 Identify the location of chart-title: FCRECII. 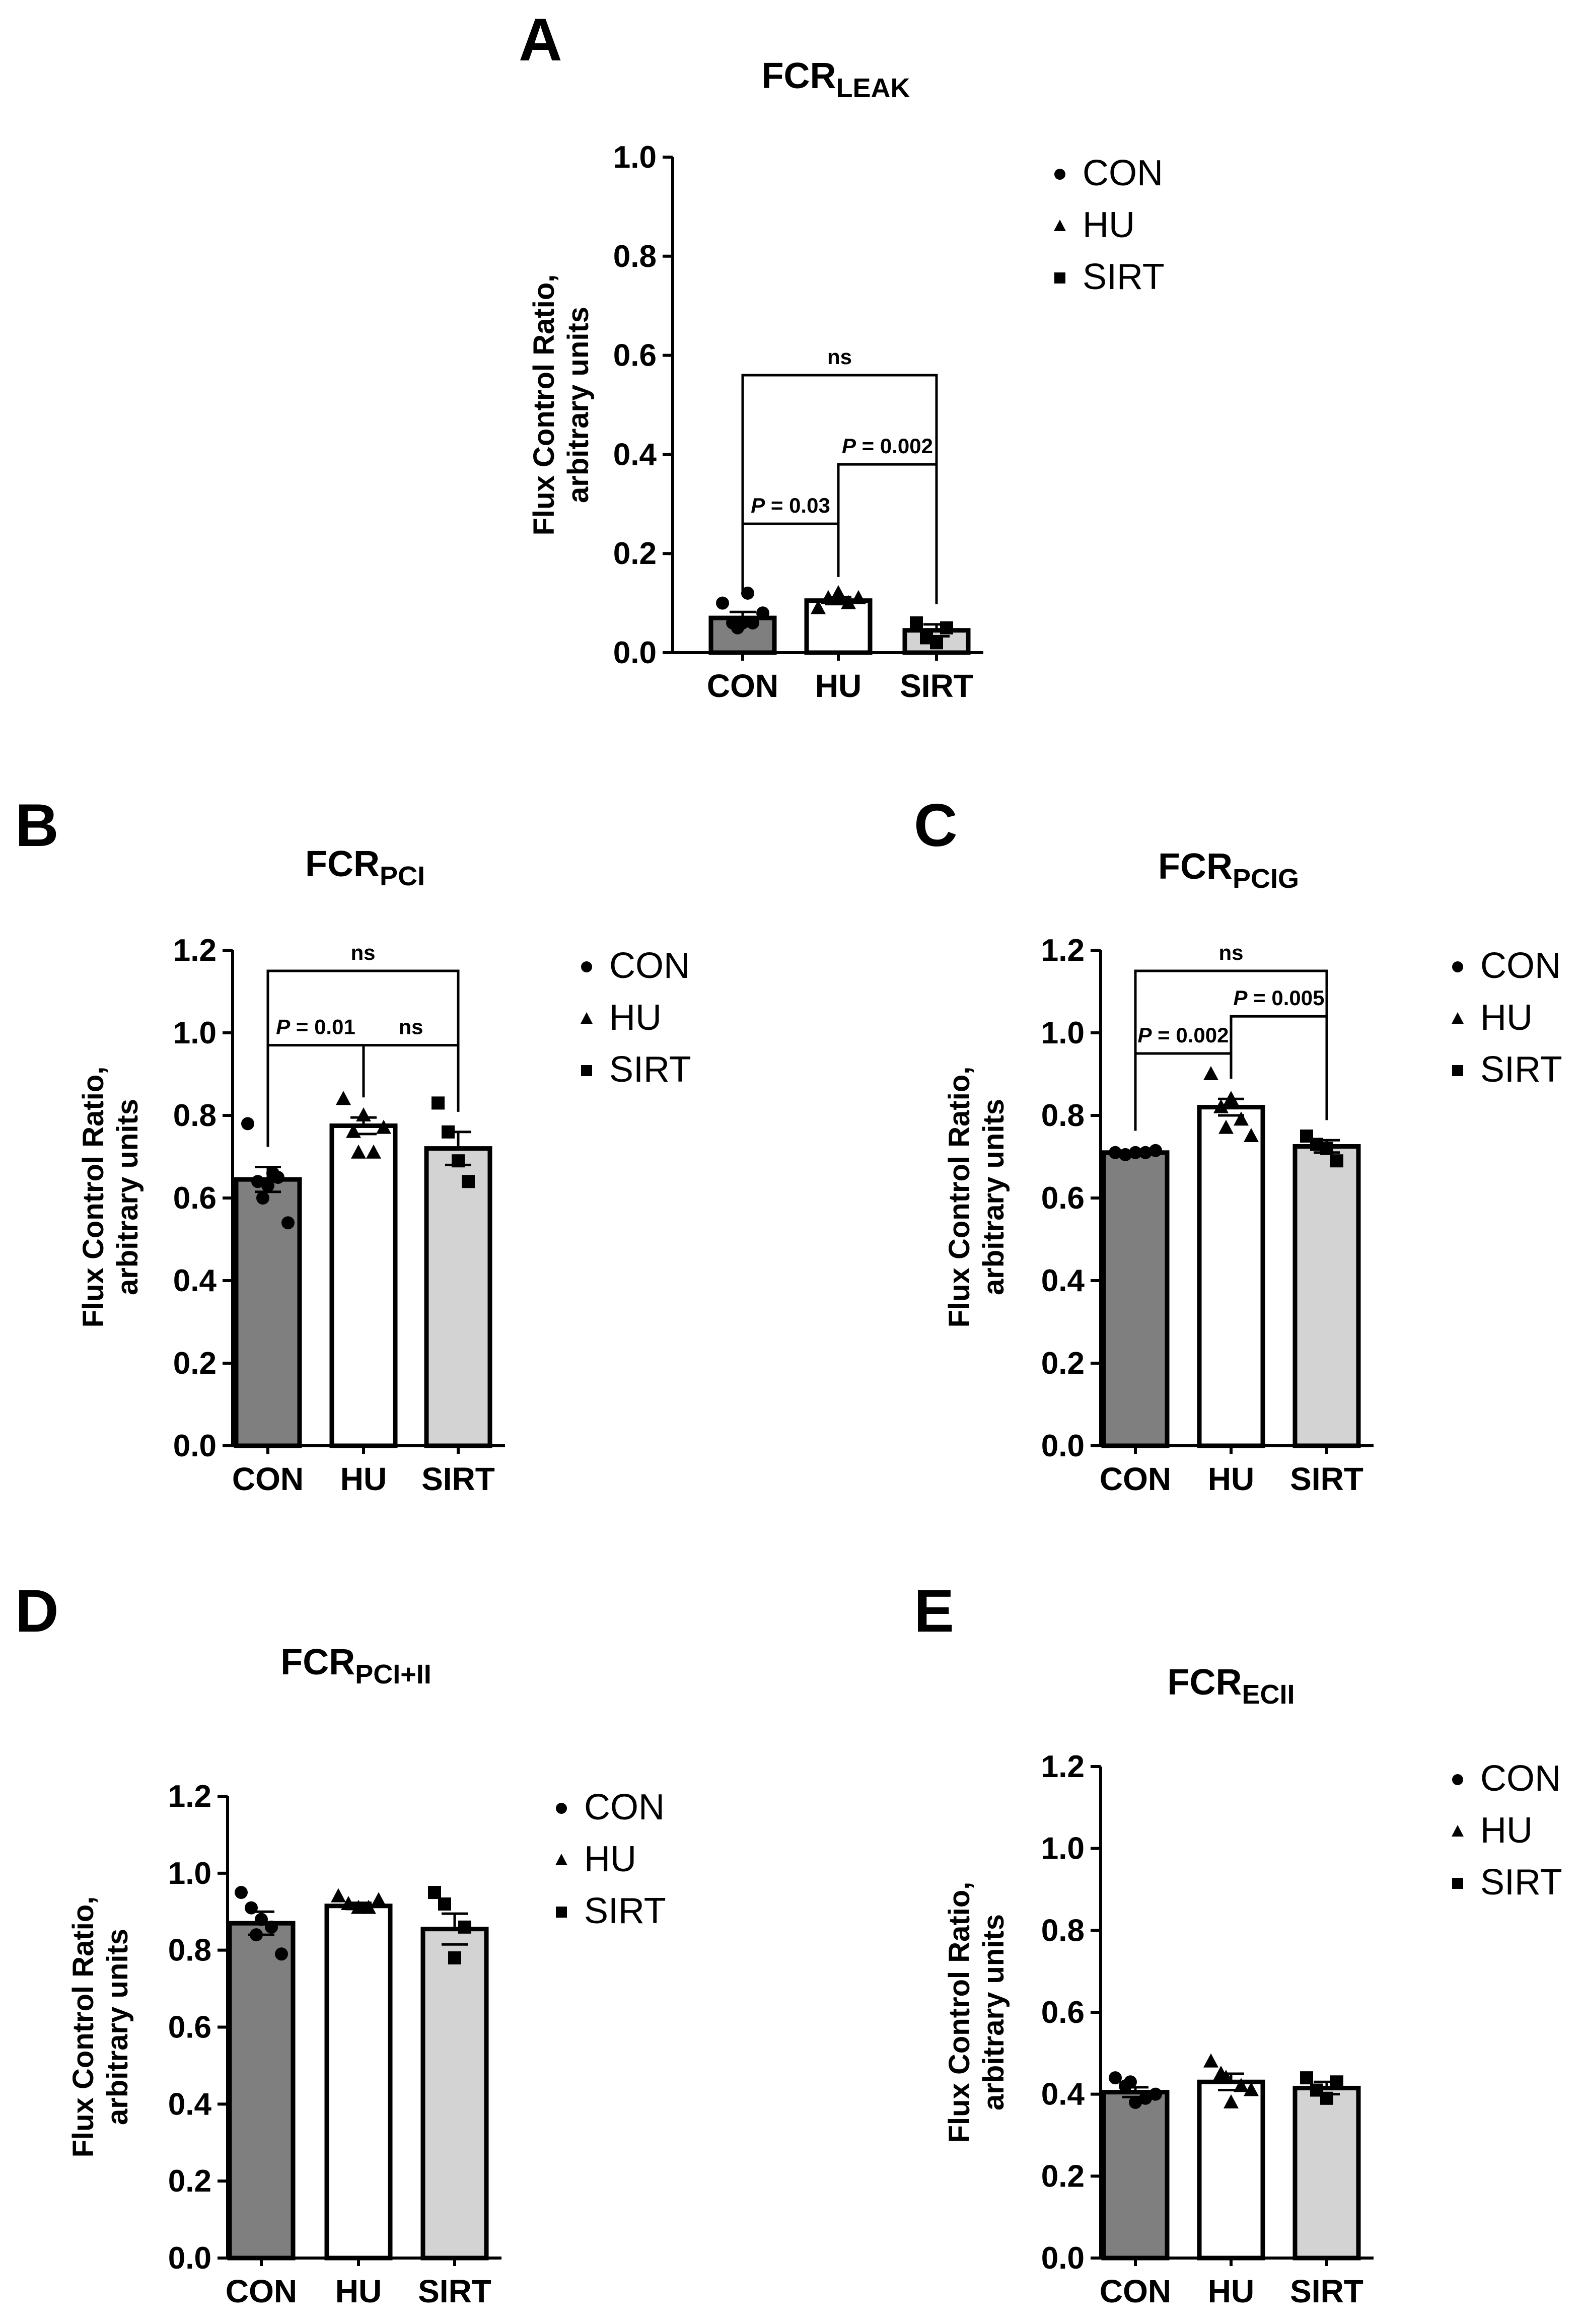
(1231, 1686).